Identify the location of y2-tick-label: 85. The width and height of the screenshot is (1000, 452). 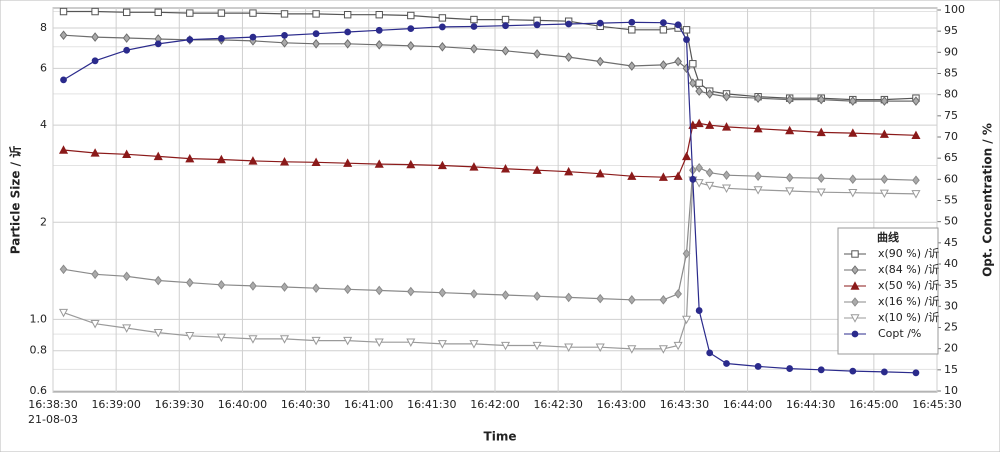
(951, 73).